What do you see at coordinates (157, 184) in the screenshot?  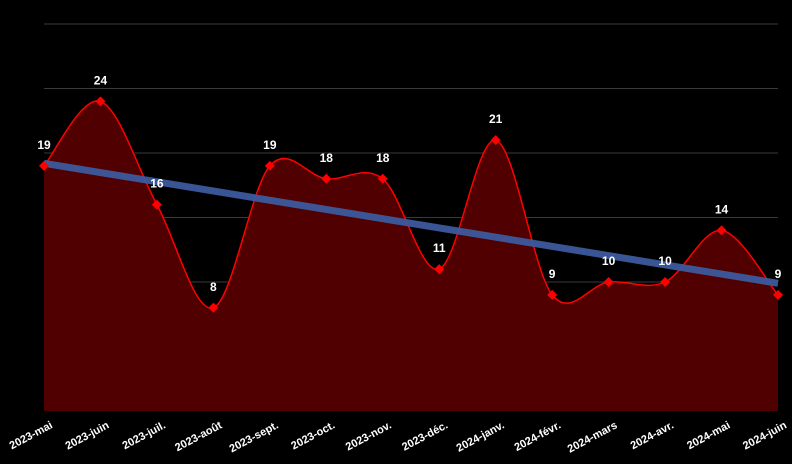 I see `data-label: 16` at bounding box center [157, 184].